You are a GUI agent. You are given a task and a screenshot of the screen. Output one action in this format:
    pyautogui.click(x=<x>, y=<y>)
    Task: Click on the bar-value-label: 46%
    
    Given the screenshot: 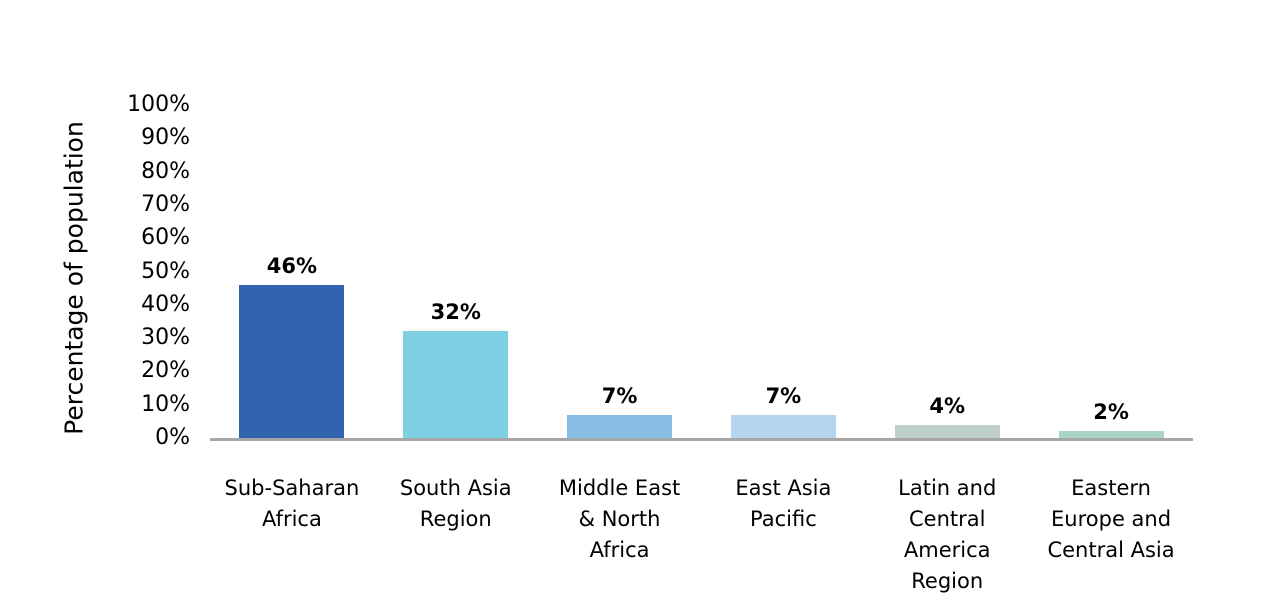 What is the action you would take?
    pyautogui.click(x=292, y=265)
    